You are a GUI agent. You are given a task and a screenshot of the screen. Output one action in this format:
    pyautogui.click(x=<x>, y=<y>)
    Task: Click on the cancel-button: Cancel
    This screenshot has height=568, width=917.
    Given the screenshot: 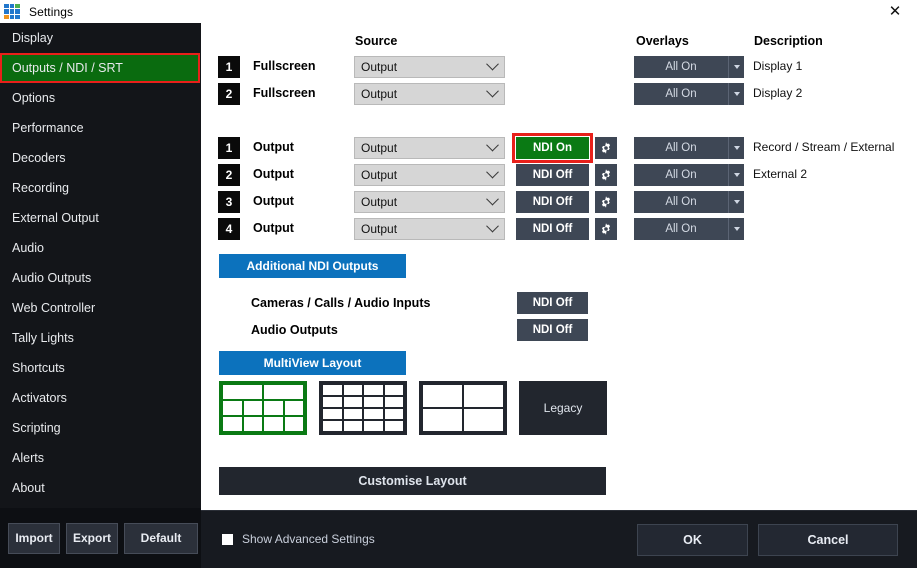 What is the action you would take?
    pyautogui.click(x=828, y=540)
    